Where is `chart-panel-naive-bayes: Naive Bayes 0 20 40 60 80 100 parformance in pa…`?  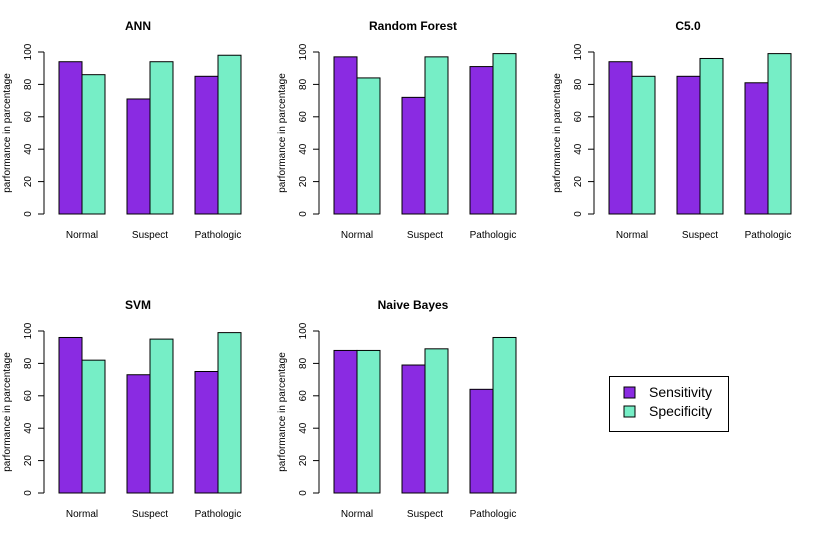 chart-panel-naive-bayes: Naive Bayes 0 20 40 60 80 100 parformance in pa… is located at coordinates (397, 409).